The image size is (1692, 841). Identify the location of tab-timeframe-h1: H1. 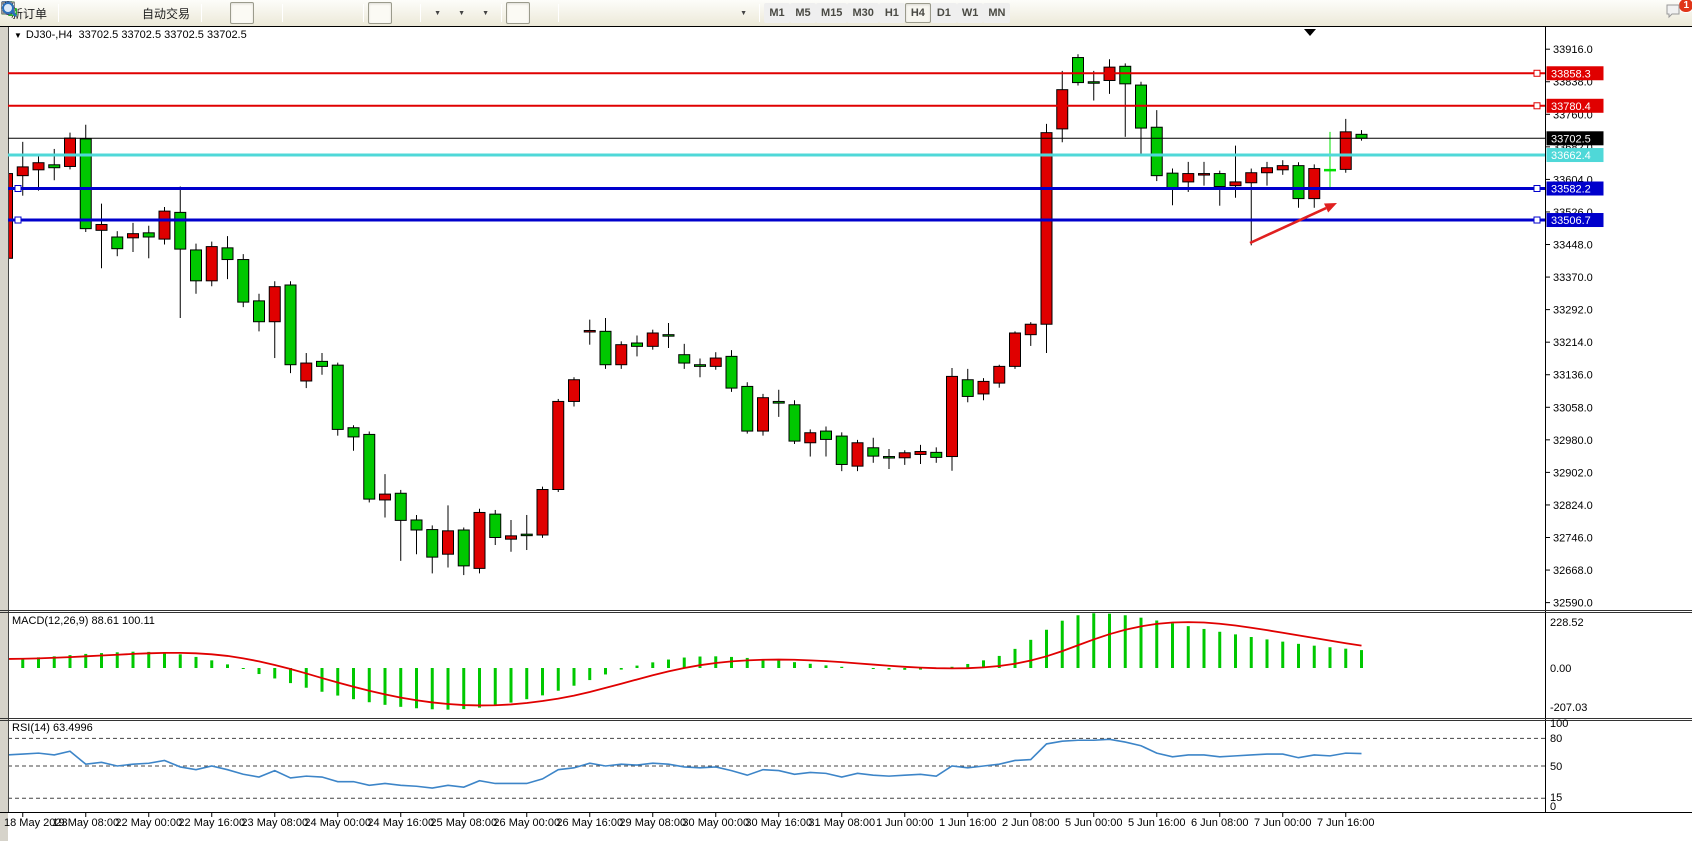
(891, 13).